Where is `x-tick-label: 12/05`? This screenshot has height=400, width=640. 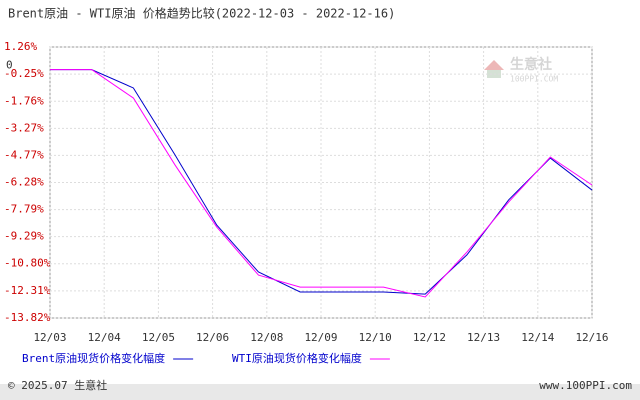
x-tick-label: 12/05 is located at coordinates (158, 337).